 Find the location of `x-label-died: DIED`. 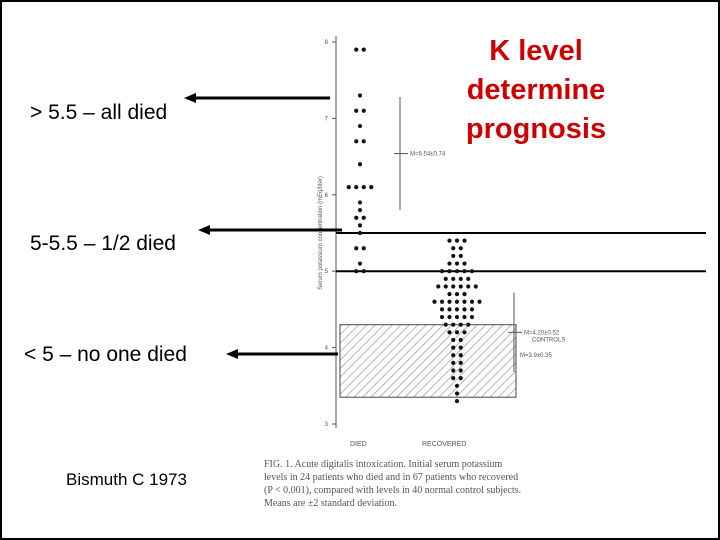

x-label-died: DIED is located at coordinates (358, 444).